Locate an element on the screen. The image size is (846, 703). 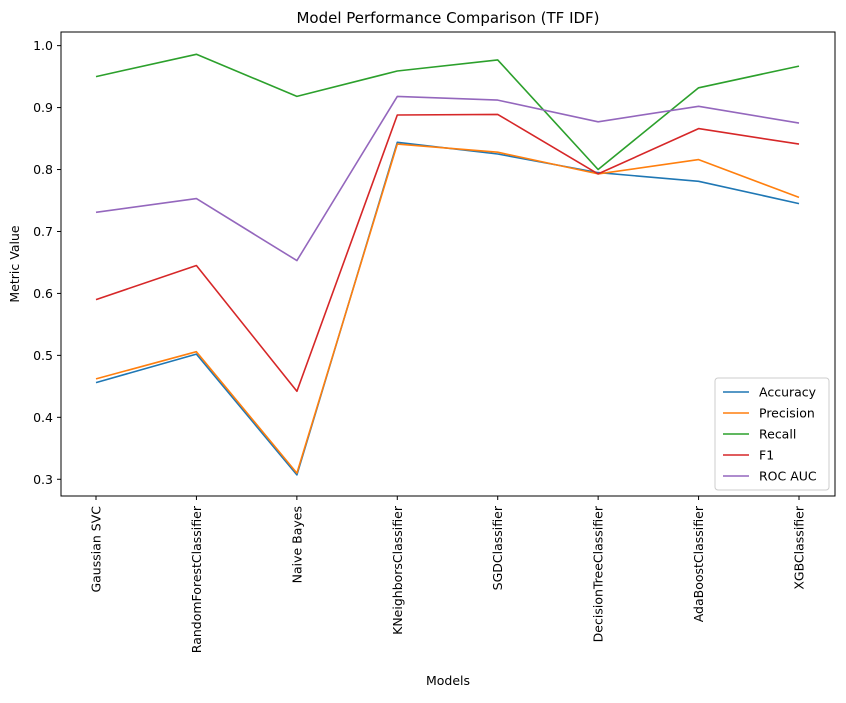
x-axis-label: Models is located at coordinates (448, 680).